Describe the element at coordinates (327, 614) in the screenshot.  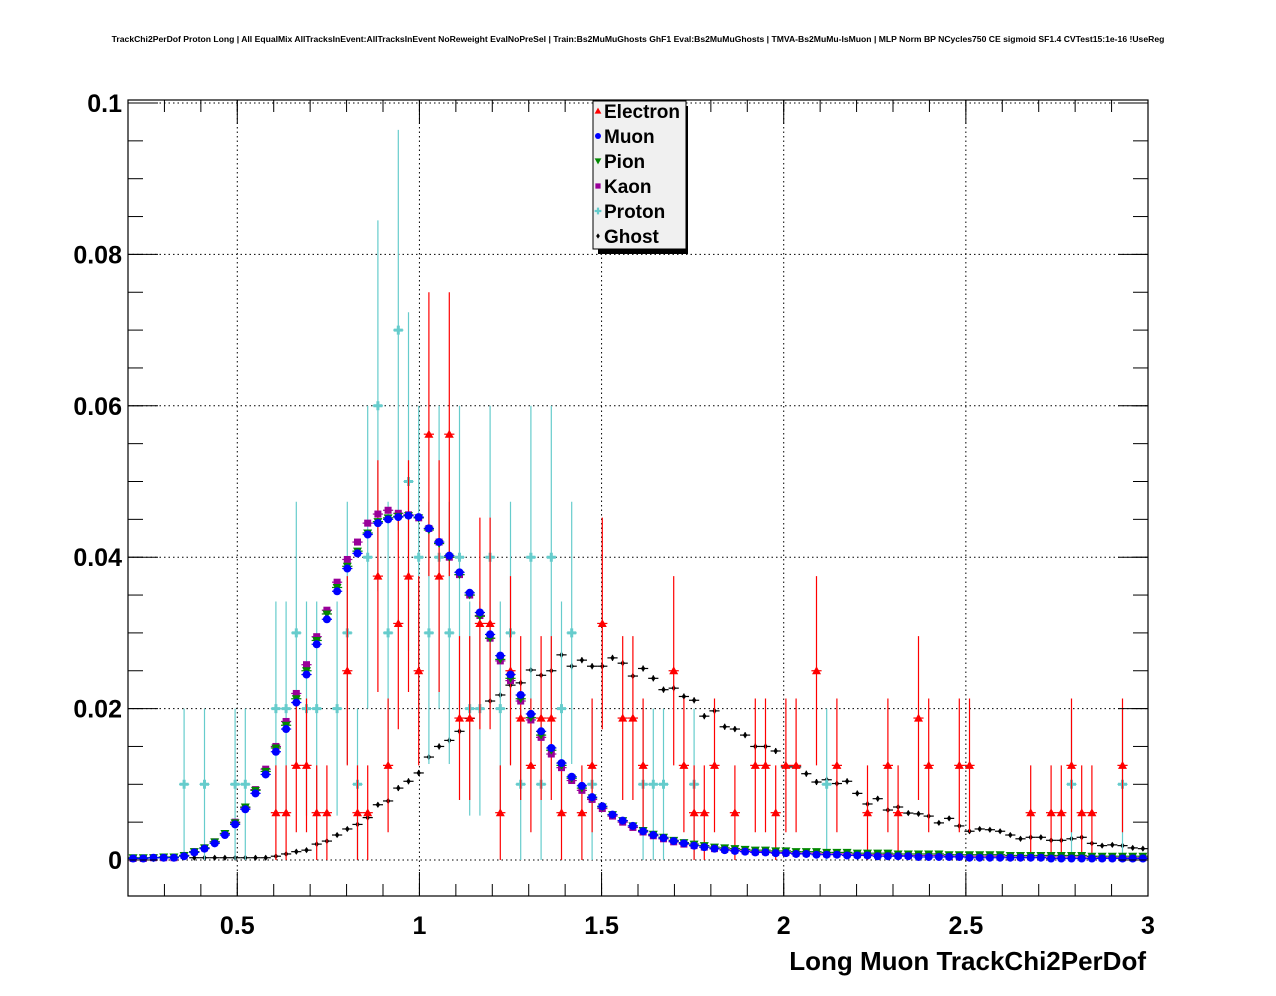
I see `triangle-down-marker` at that location.